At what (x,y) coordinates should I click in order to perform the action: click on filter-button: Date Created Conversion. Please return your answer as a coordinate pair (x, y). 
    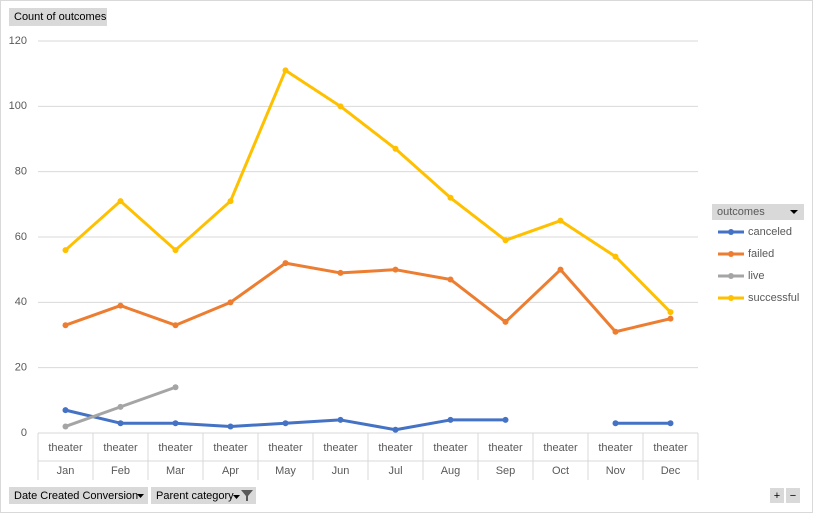
    Looking at the image, I should click on (78, 495).